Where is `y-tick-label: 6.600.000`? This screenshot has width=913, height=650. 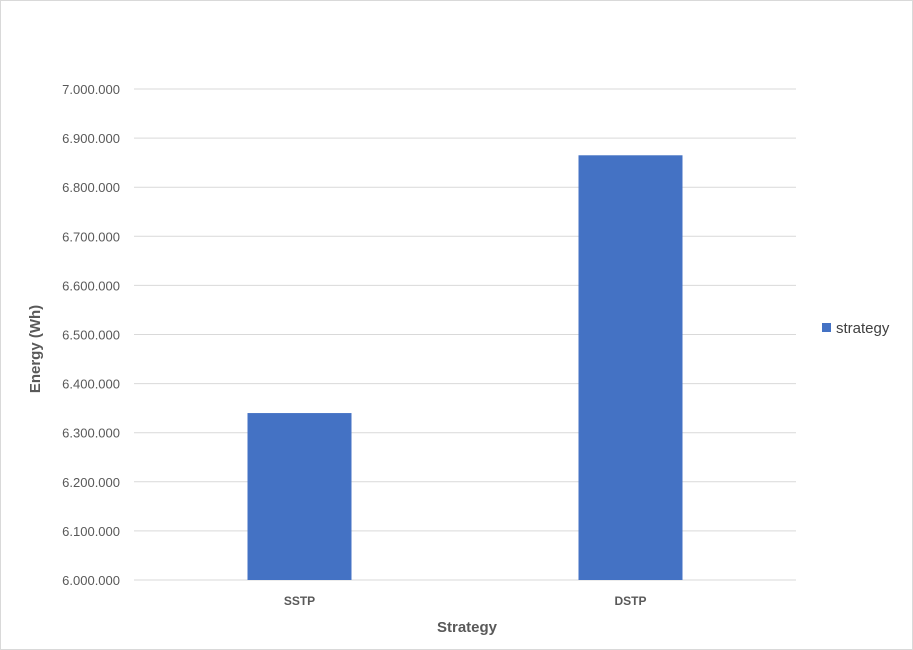 y-tick-label: 6.600.000 is located at coordinates (91, 285).